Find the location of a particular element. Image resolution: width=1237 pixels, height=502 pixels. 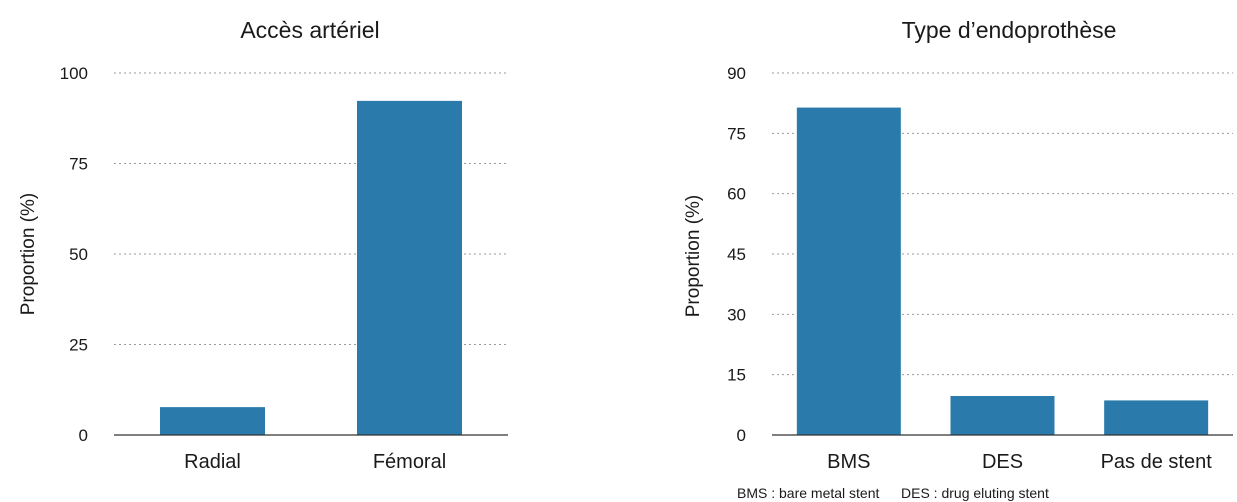

y-tick-label: 25 is located at coordinates (78, 345).